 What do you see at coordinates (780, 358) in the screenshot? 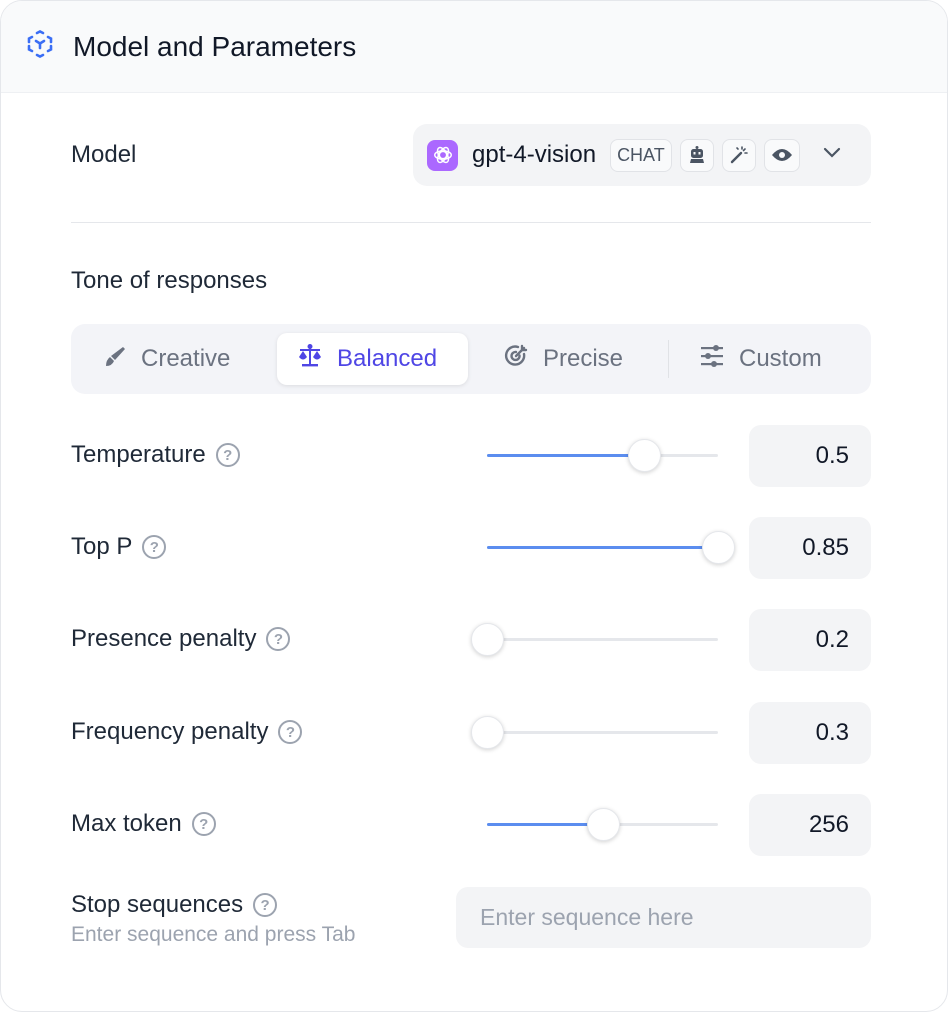
I see `tab-label: Custom` at bounding box center [780, 358].